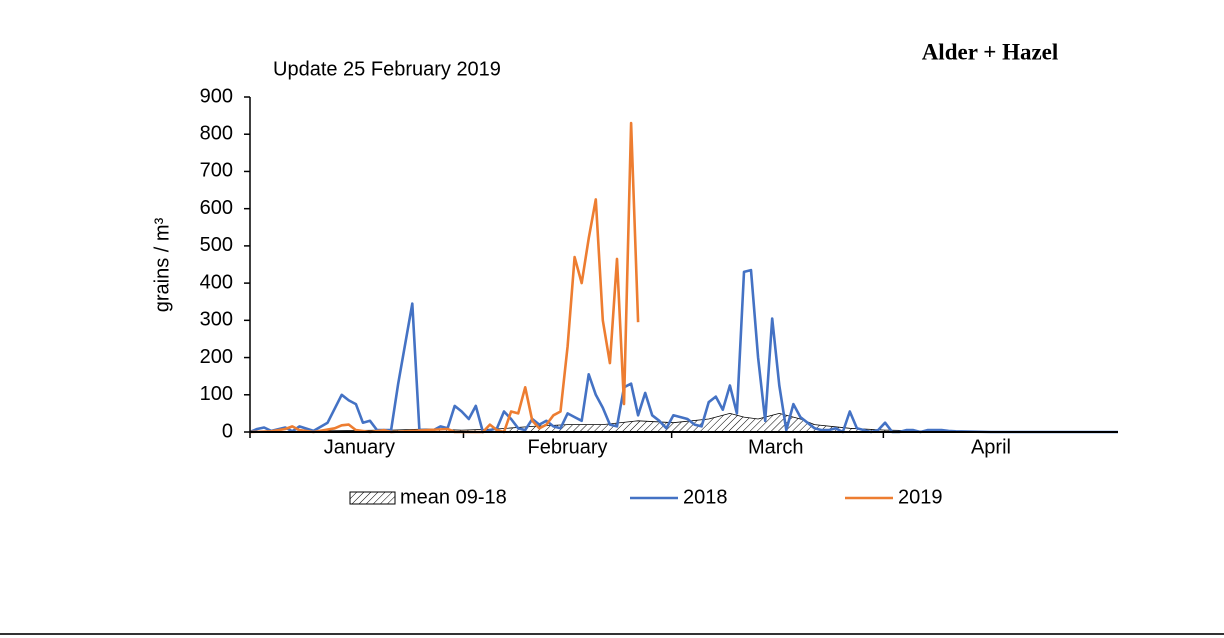 This screenshot has width=1224, height=638. Describe the element at coordinates (162, 264) in the screenshot. I see `y-axis-label: grains / m³` at that location.